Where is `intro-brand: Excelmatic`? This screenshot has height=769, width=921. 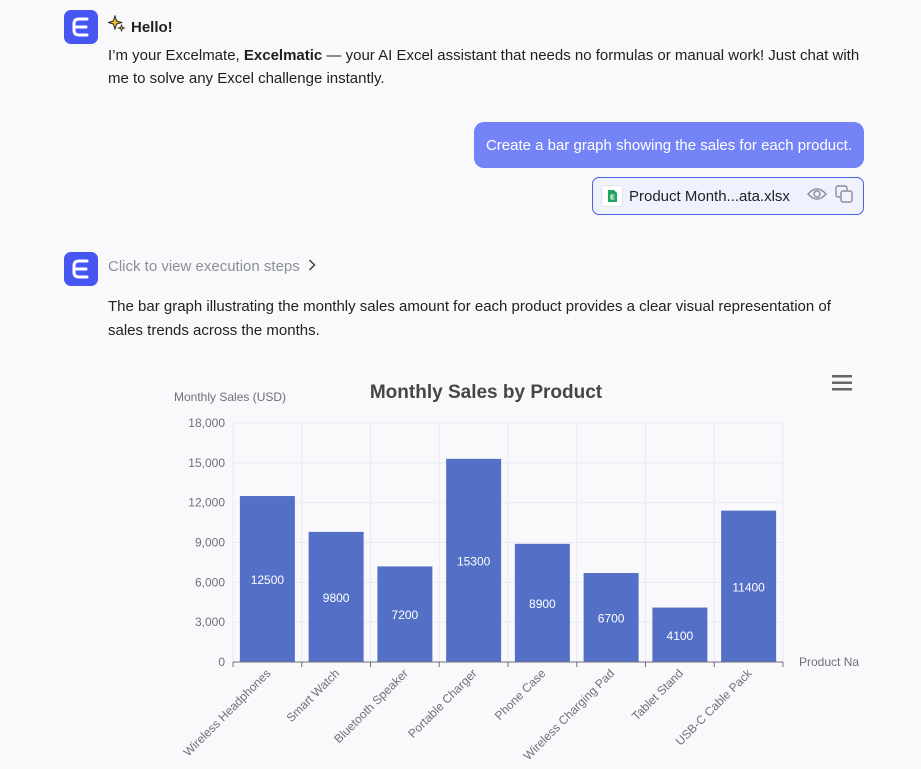 intro-brand: Excelmatic is located at coordinates (283, 55).